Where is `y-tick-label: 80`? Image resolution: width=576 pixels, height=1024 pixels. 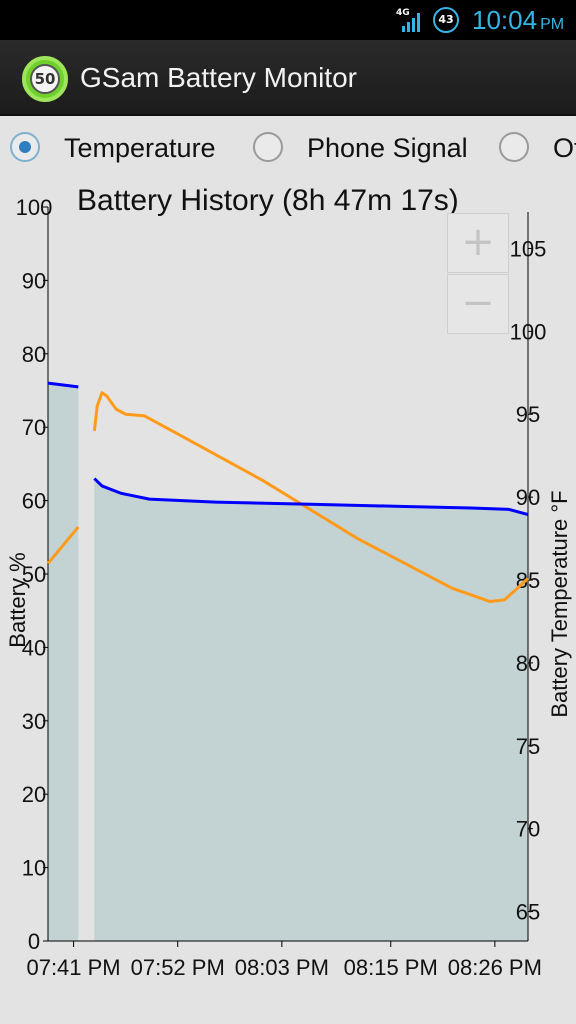 y-tick-label: 80 is located at coordinates (34, 354).